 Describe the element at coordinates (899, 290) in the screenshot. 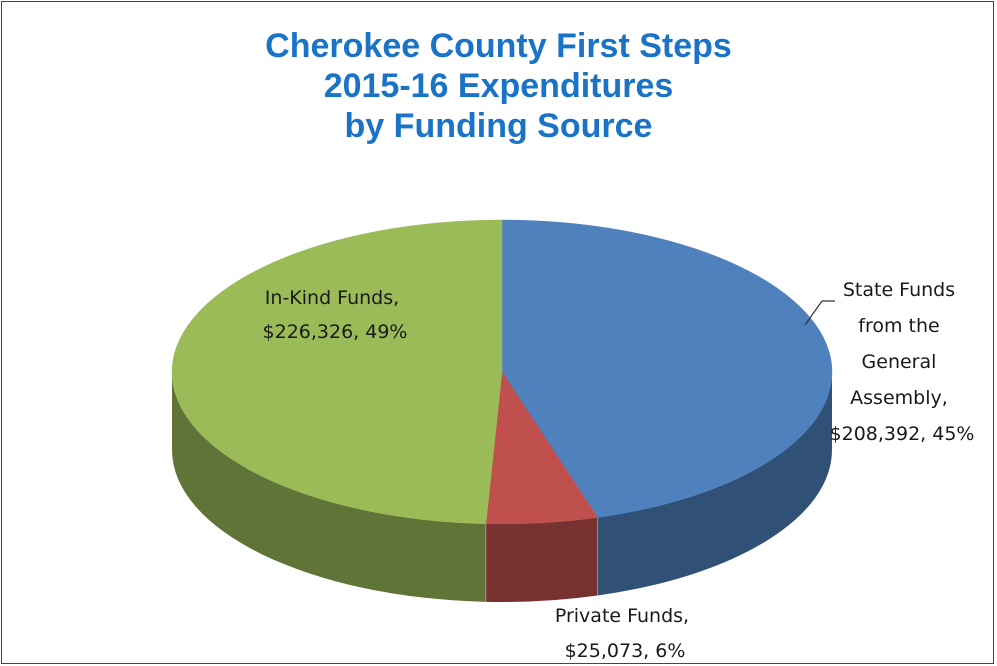

I see `label-state-funds-line-1: State Funds` at that location.